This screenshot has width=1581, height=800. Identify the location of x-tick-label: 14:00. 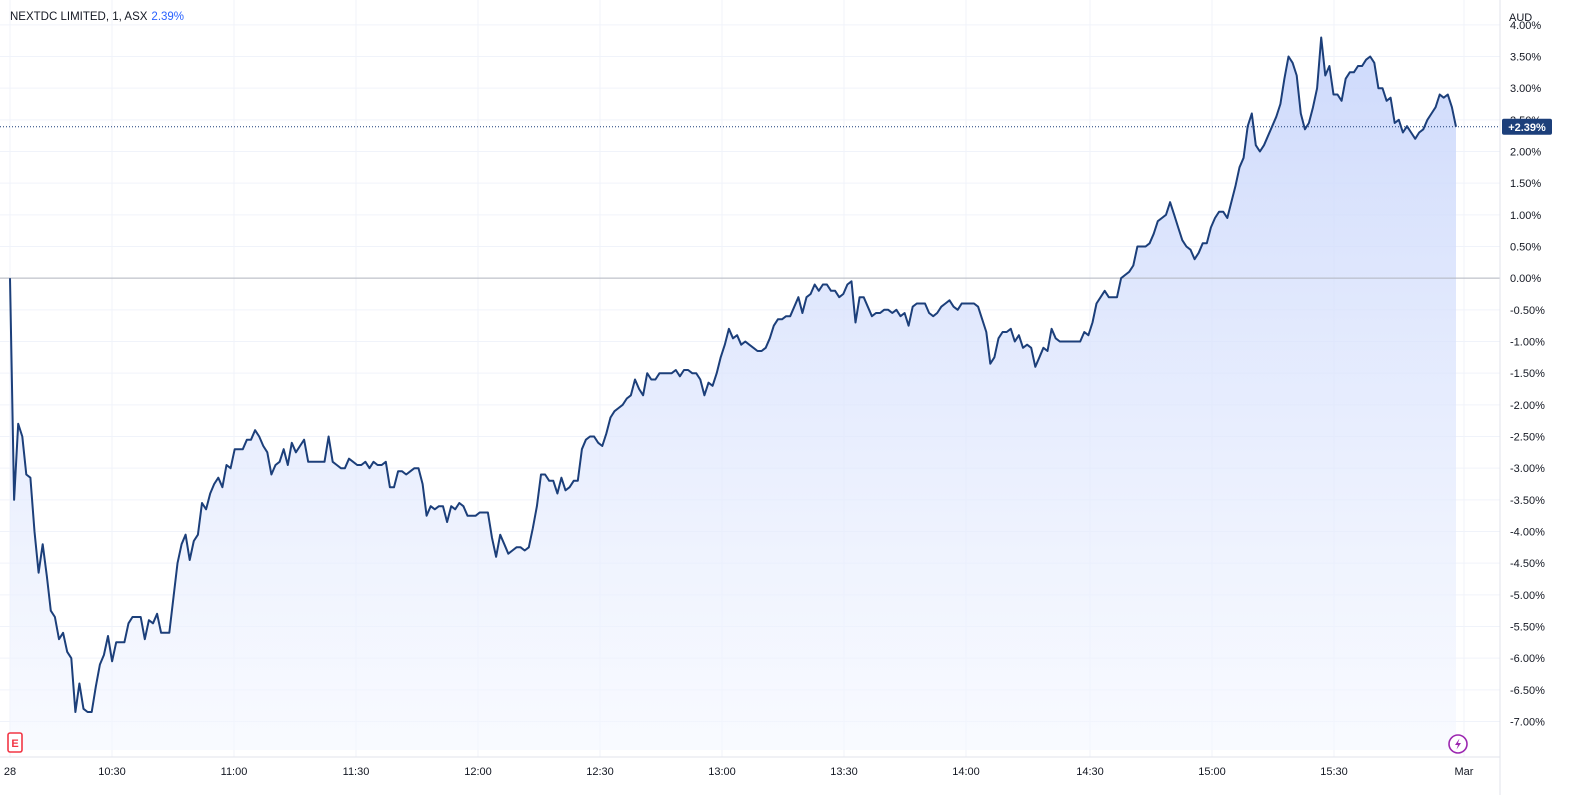
(966, 772).